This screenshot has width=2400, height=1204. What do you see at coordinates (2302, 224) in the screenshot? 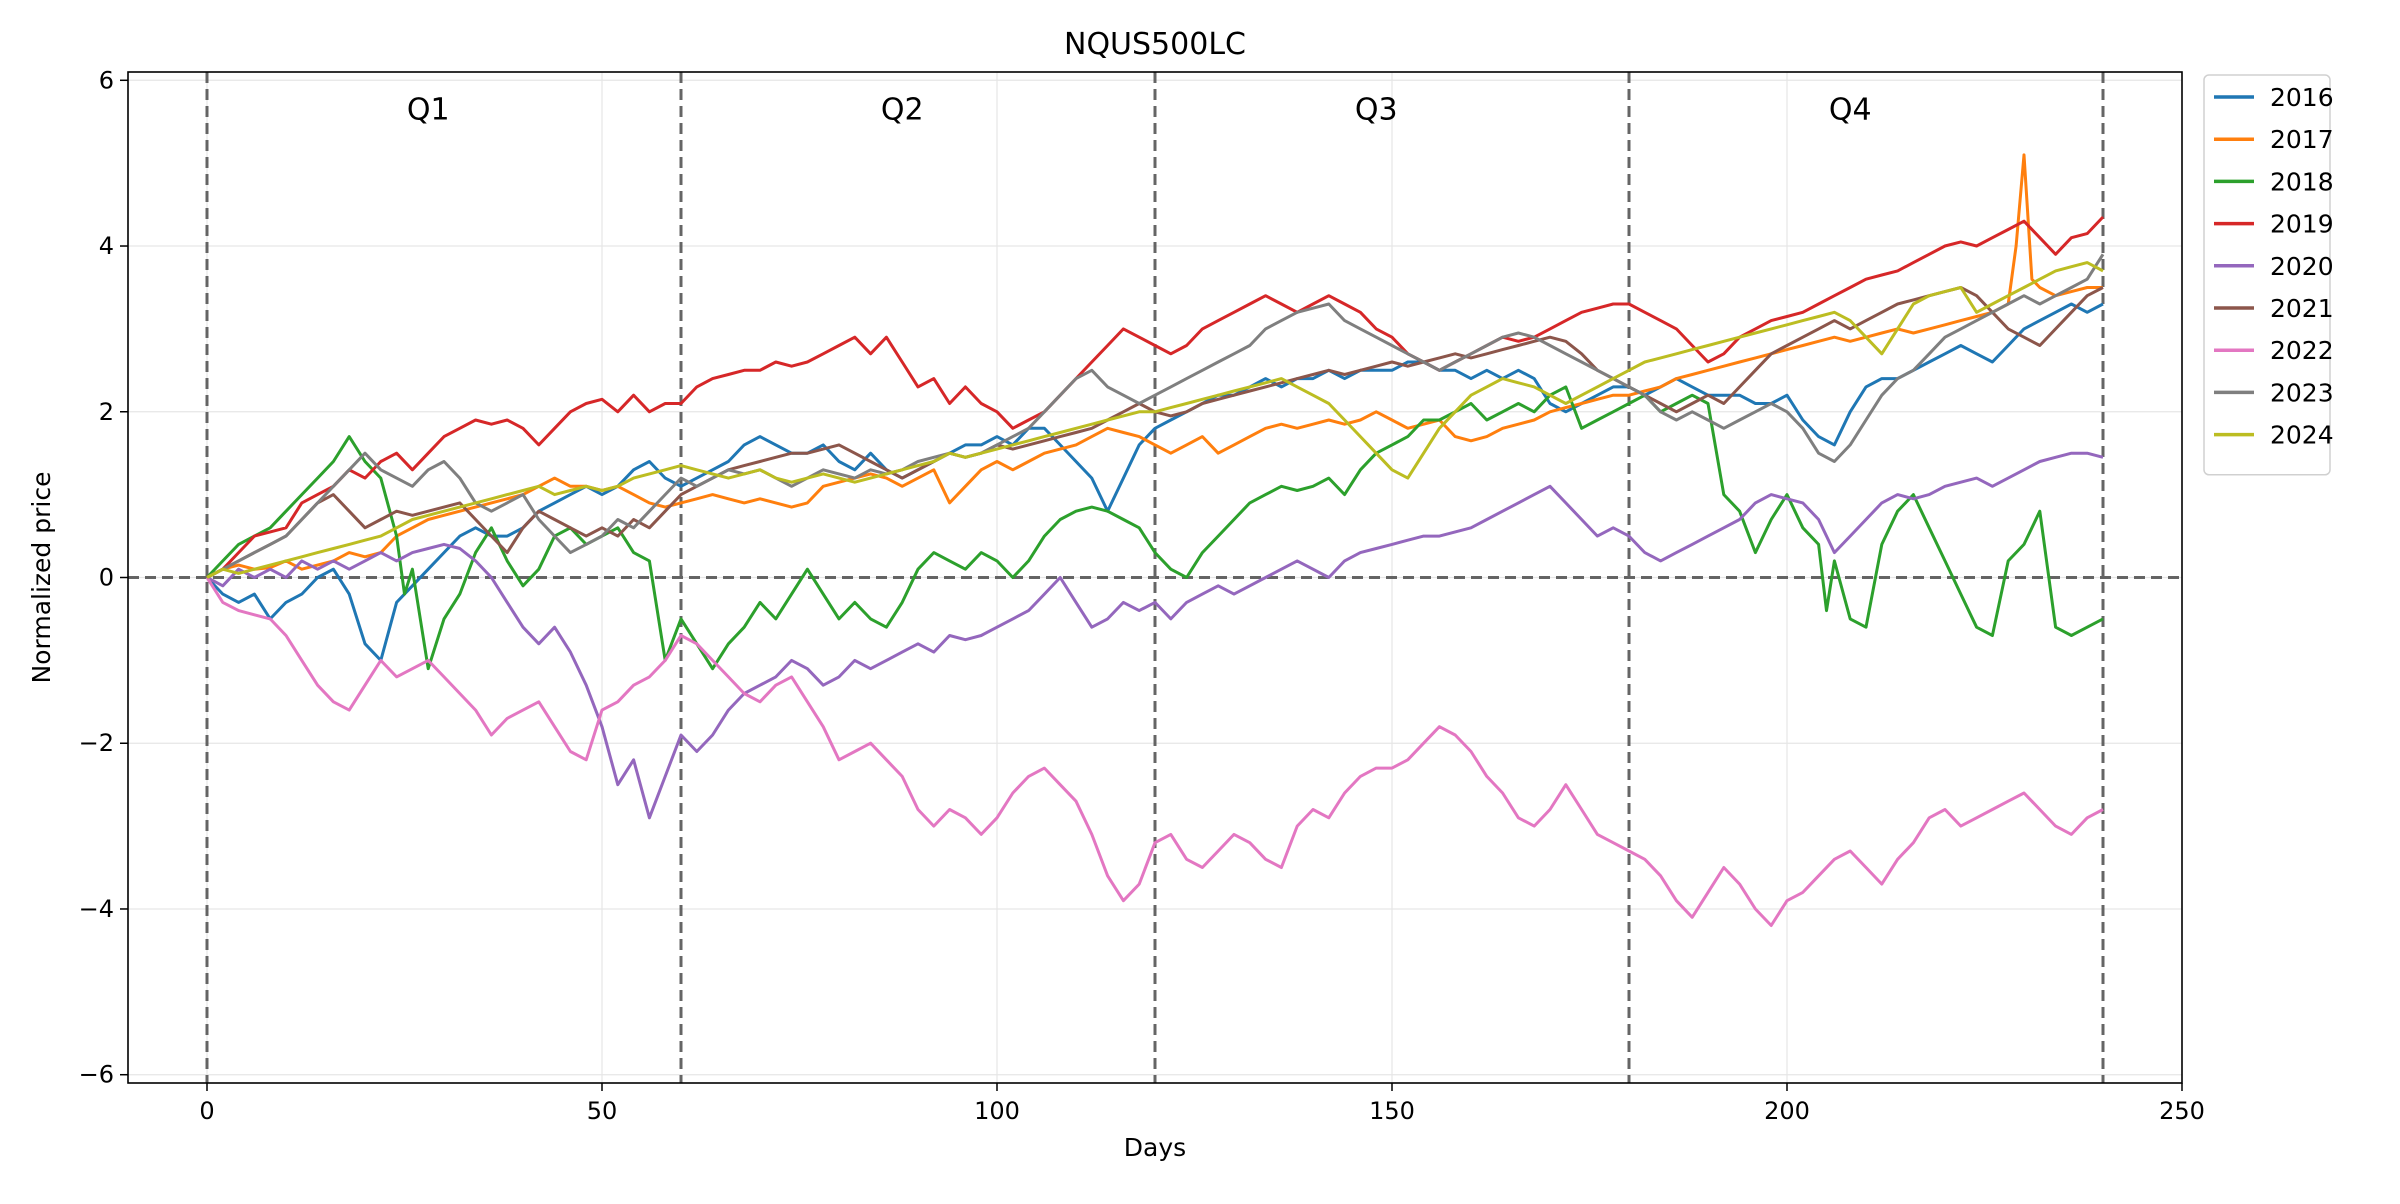
I see `legend-label: 2019` at bounding box center [2302, 224].